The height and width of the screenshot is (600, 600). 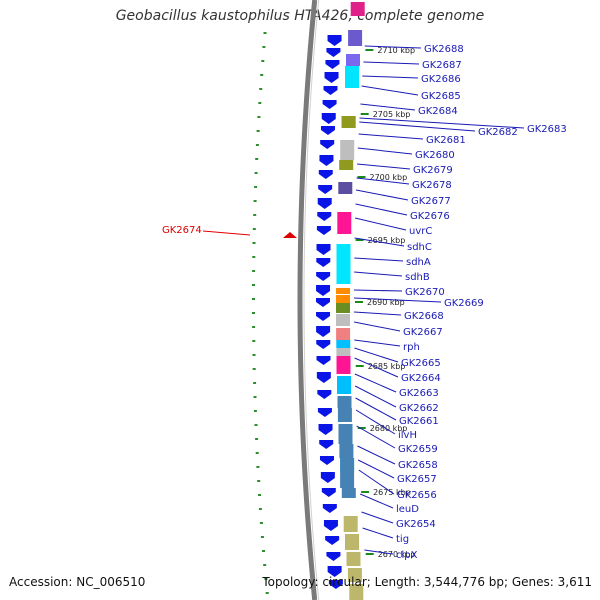 What do you see at coordinates (389, 177) in the screenshot?
I see `kbp-label: 2700 kbp` at bounding box center [389, 177].